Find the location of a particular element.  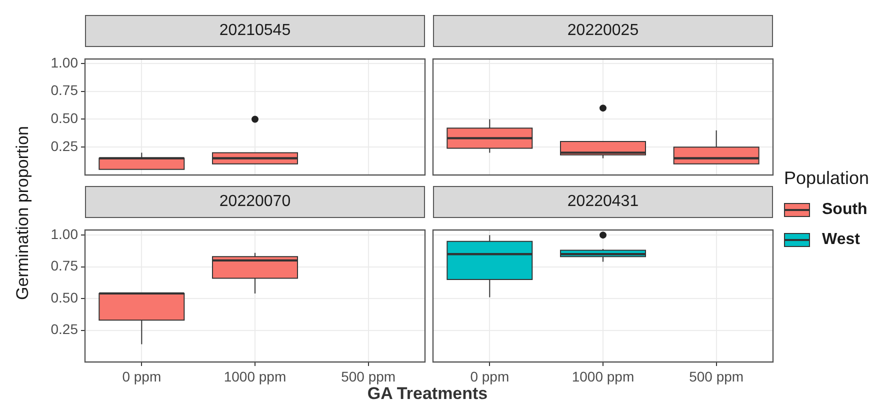

chart-title: 20220431 is located at coordinates (603, 202).